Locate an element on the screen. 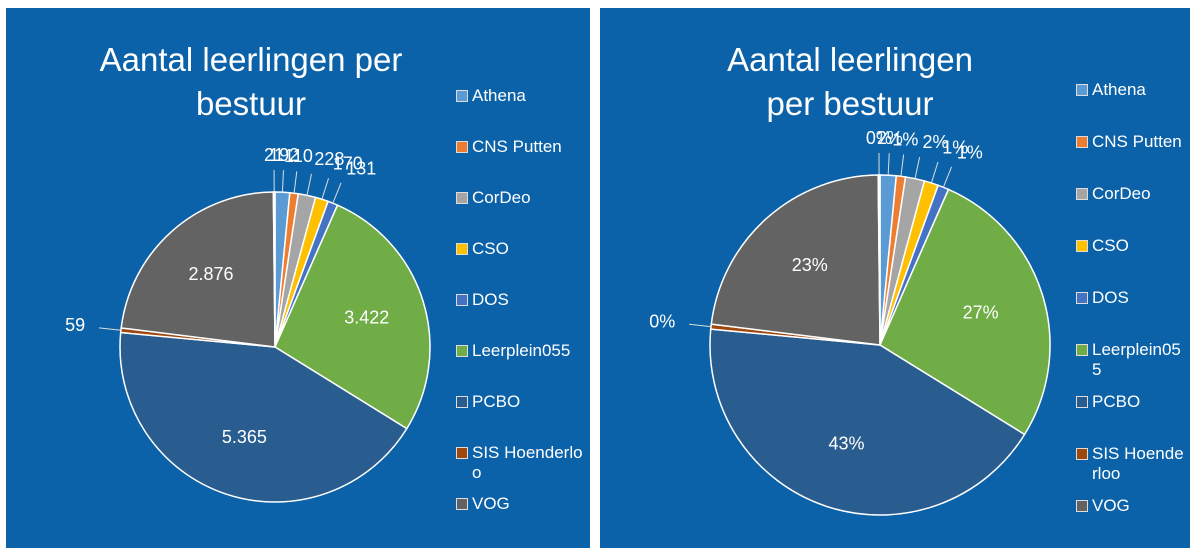 The image size is (1196, 556). data-label: 192 is located at coordinates (284, 155).